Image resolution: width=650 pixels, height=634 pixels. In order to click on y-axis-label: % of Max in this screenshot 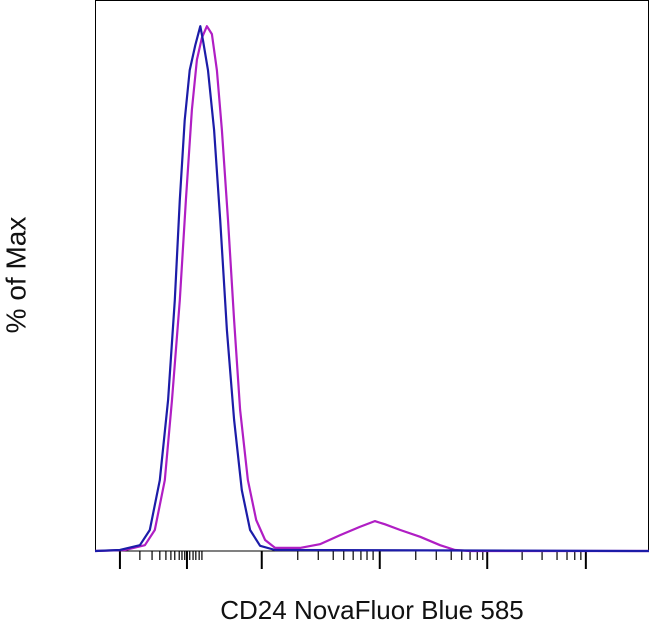, I will do `click(15, 275)`.